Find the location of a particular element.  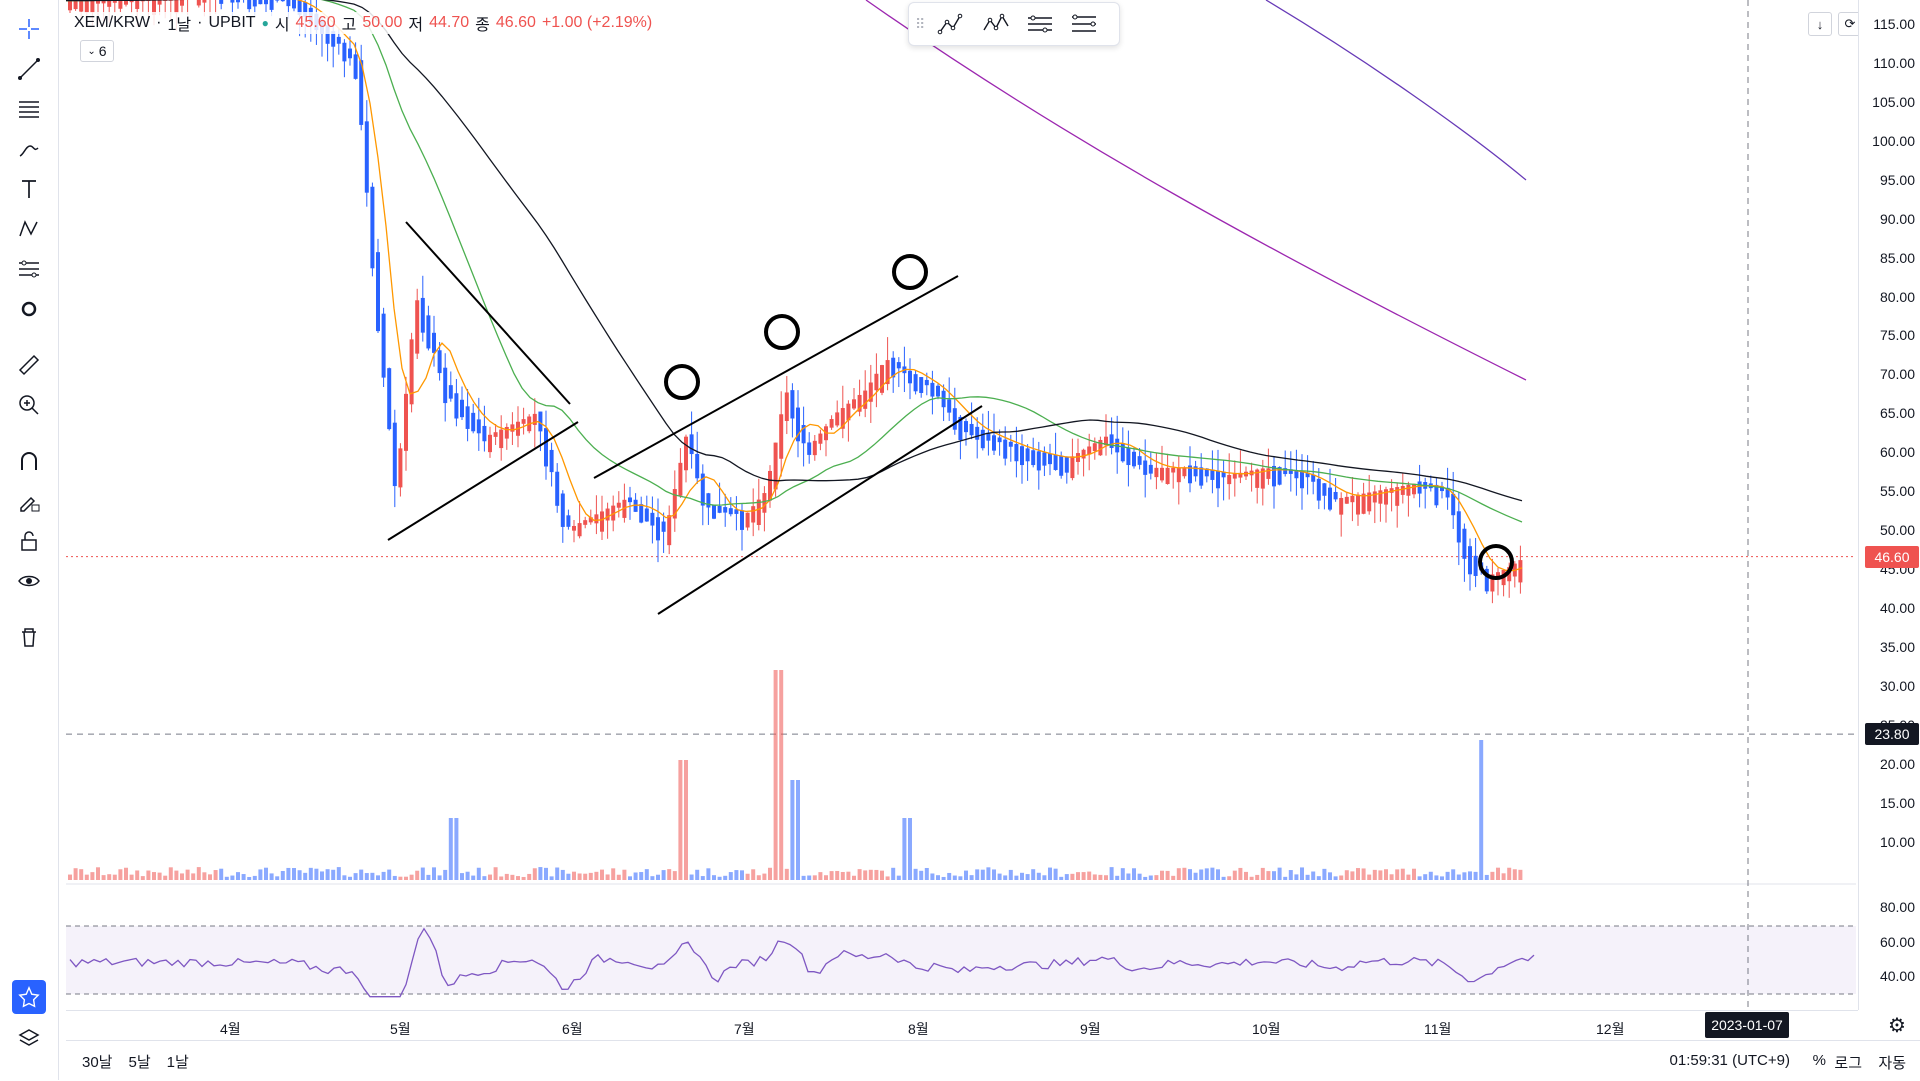

crosshair-icon is located at coordinates (29, 29).